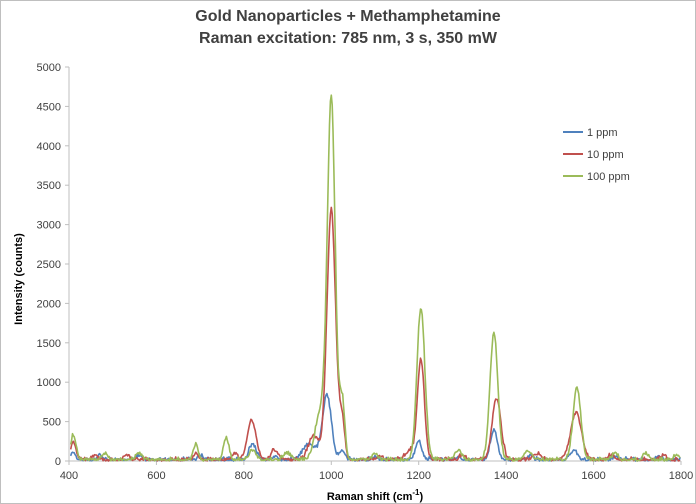 The image size is (696, 504). Describe the element at coordinates (348, 38) in the screenshot. I see `chart-subtitle: Raman excitation: 785 nm, 3 s, 350 mW` at that location.